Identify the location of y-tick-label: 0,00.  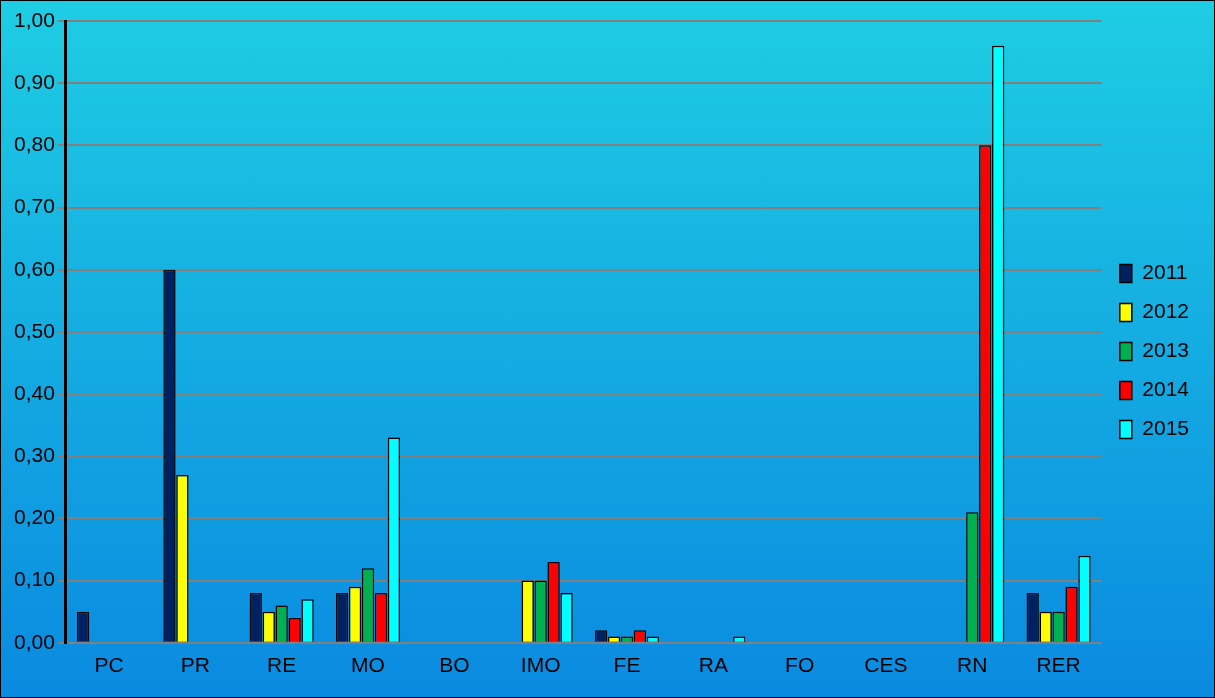
(34, 641).